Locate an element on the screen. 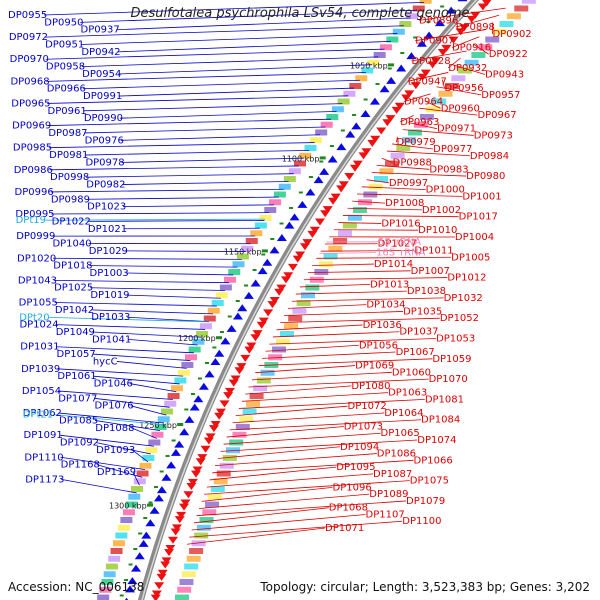  gene-label: DP1002 is located at coordinates (441, 210).